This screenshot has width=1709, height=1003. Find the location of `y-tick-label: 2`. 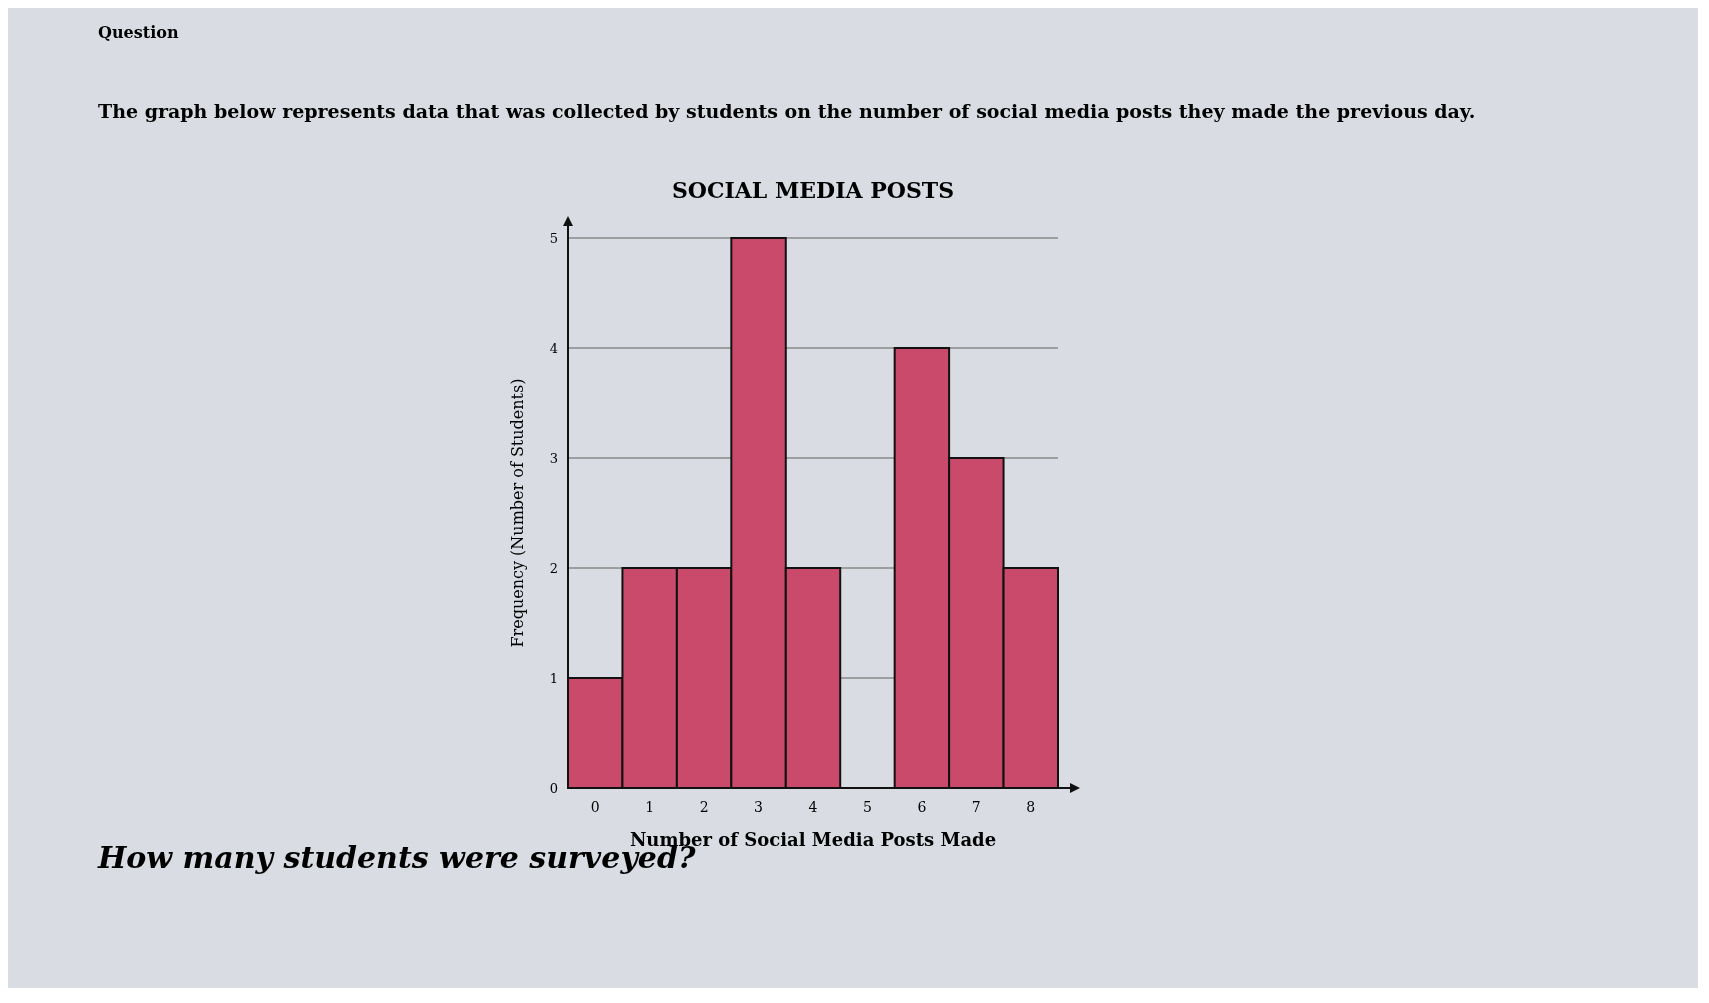

y-tick-label: 2 is located at coordinates (553, 568).